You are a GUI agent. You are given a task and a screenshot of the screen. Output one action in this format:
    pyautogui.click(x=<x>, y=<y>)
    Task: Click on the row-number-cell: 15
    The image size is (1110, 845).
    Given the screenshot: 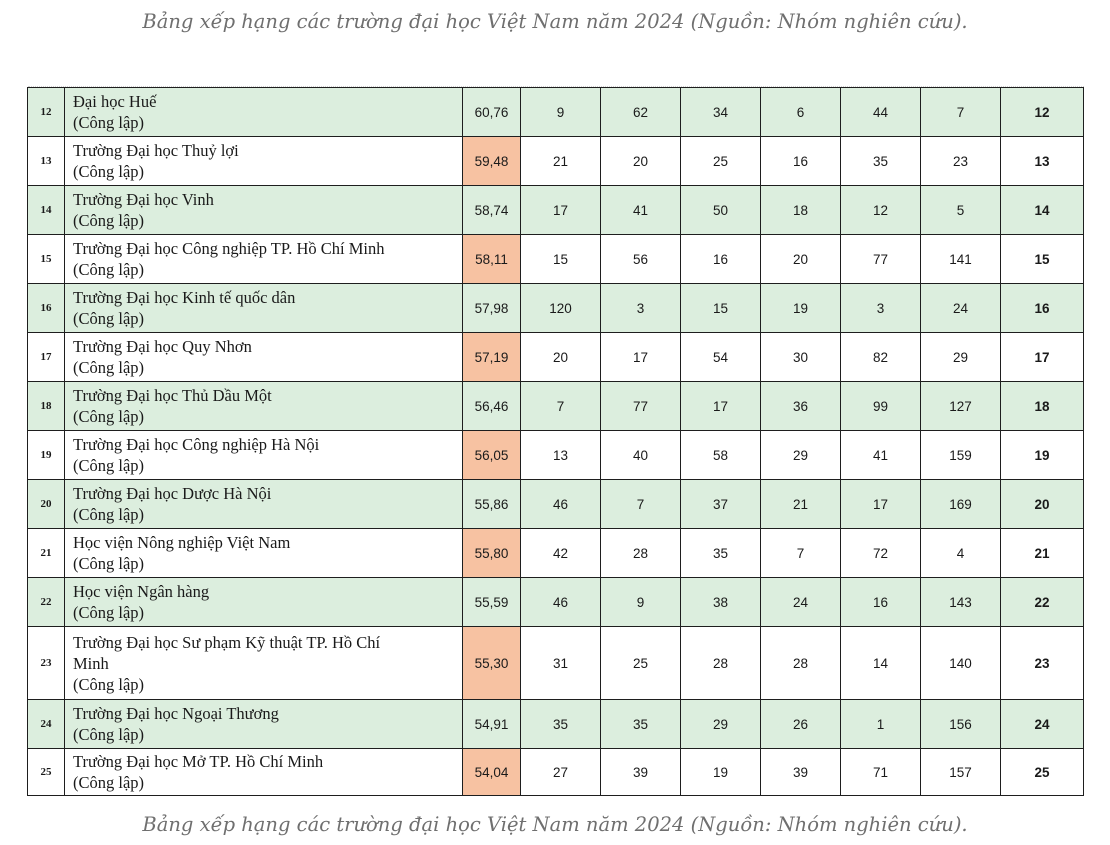 What is the action you would take?
    pyautogui.click(x=46, y=259)
    